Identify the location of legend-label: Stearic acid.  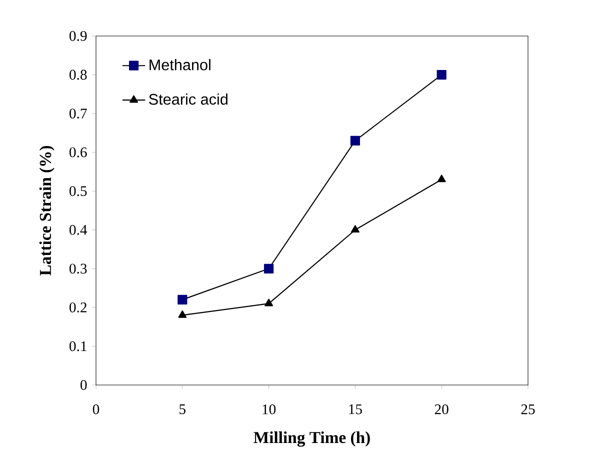
(188, 99).